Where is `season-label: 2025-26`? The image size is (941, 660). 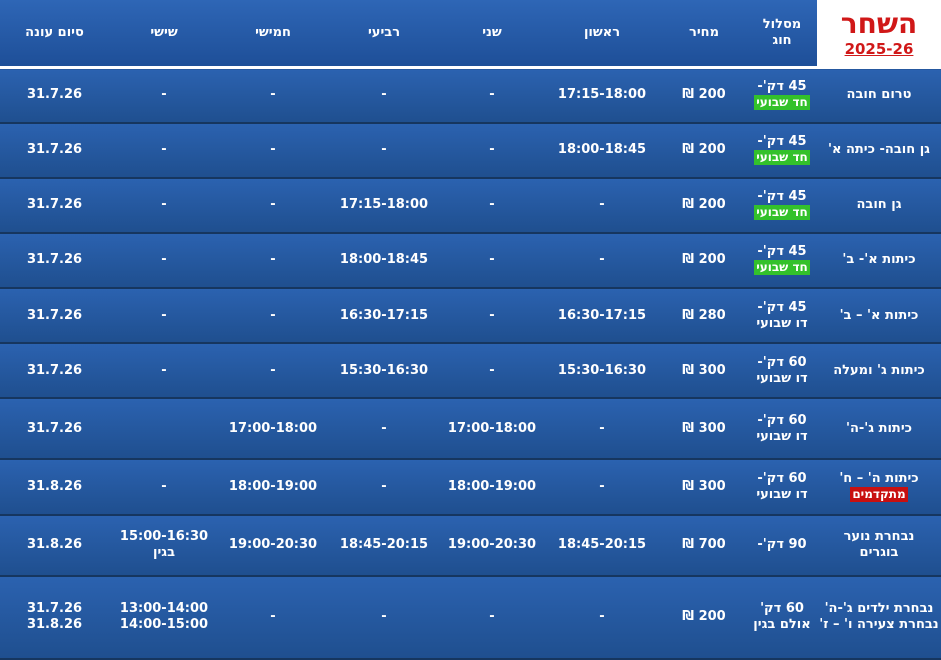 season-label: 2025-26 is located at coordinates (879, 49).